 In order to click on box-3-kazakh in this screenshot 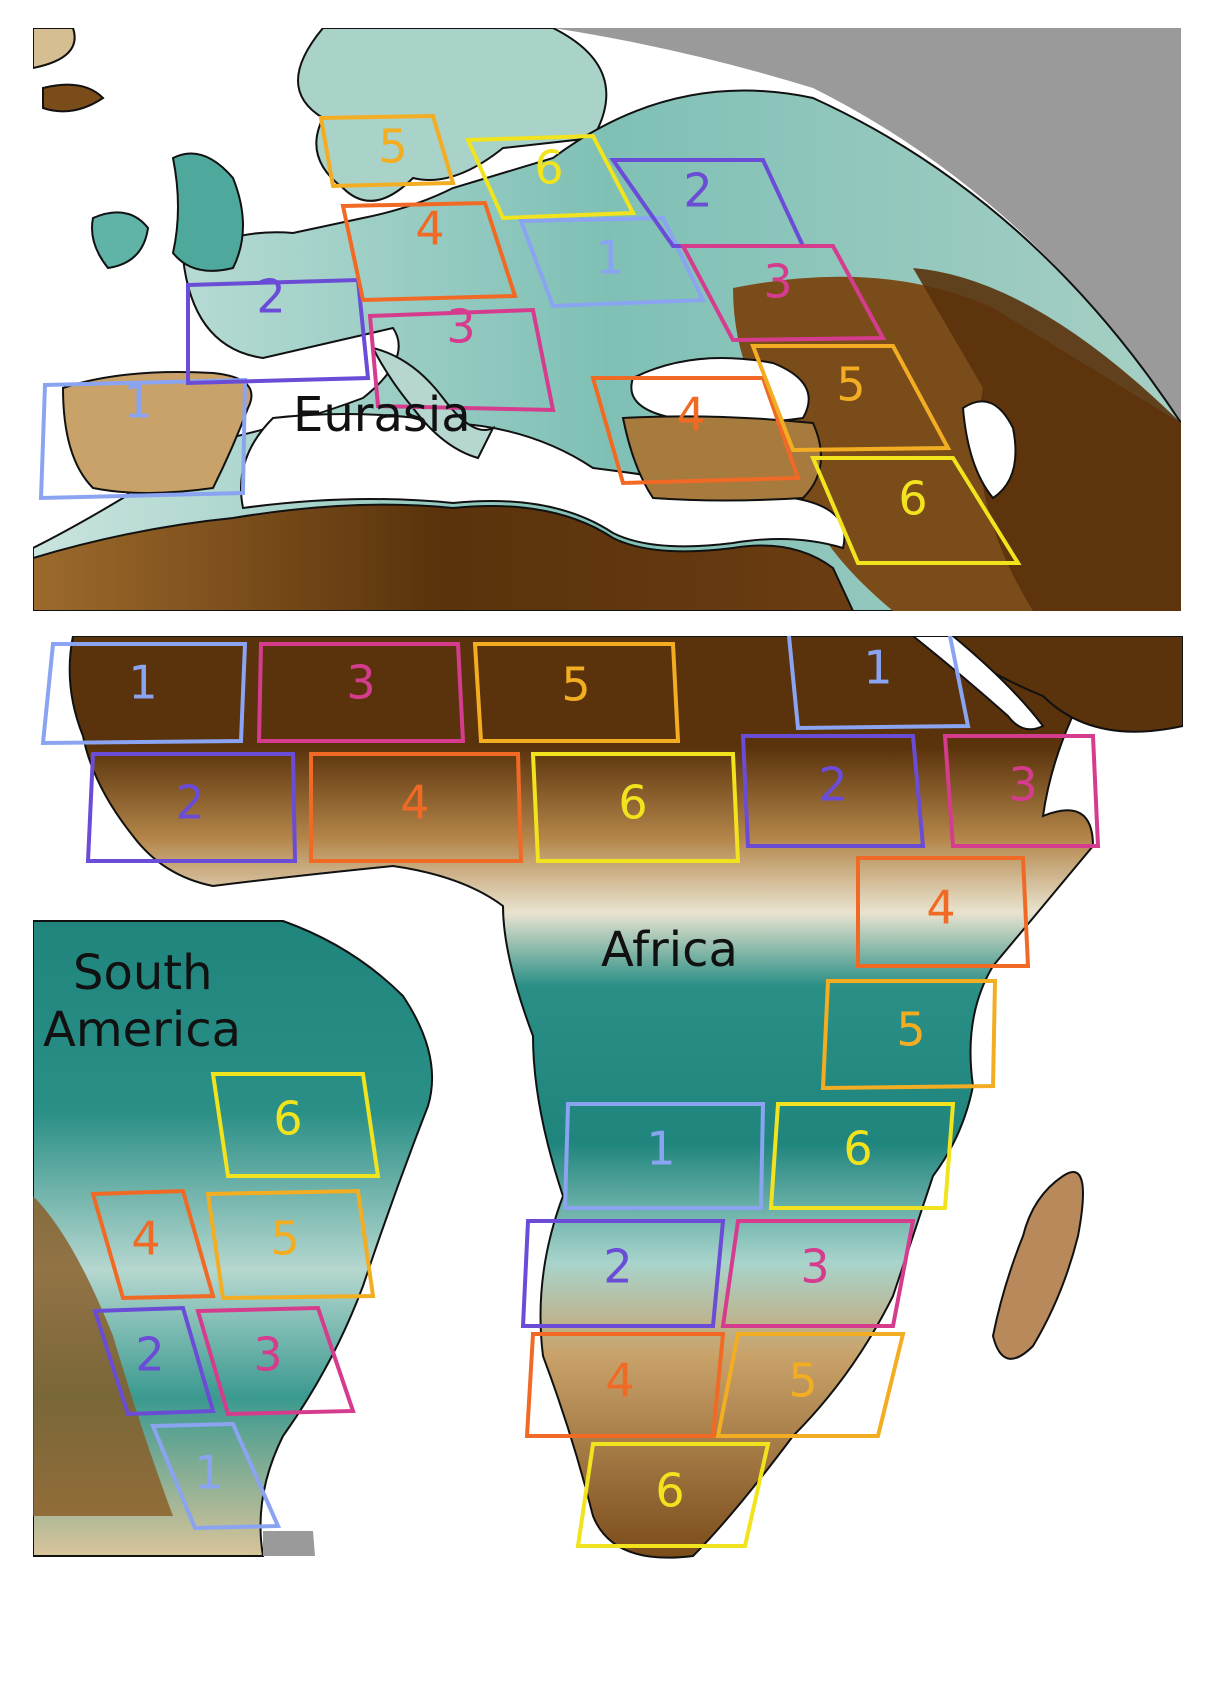, I will do `click(783, 293)`.